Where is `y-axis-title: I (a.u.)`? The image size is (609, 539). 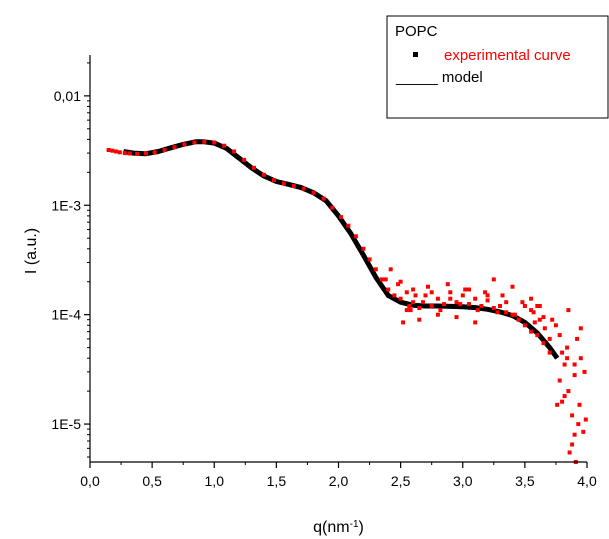 y-axis-title: I (a.u.) is located at coordinates (31, 251).